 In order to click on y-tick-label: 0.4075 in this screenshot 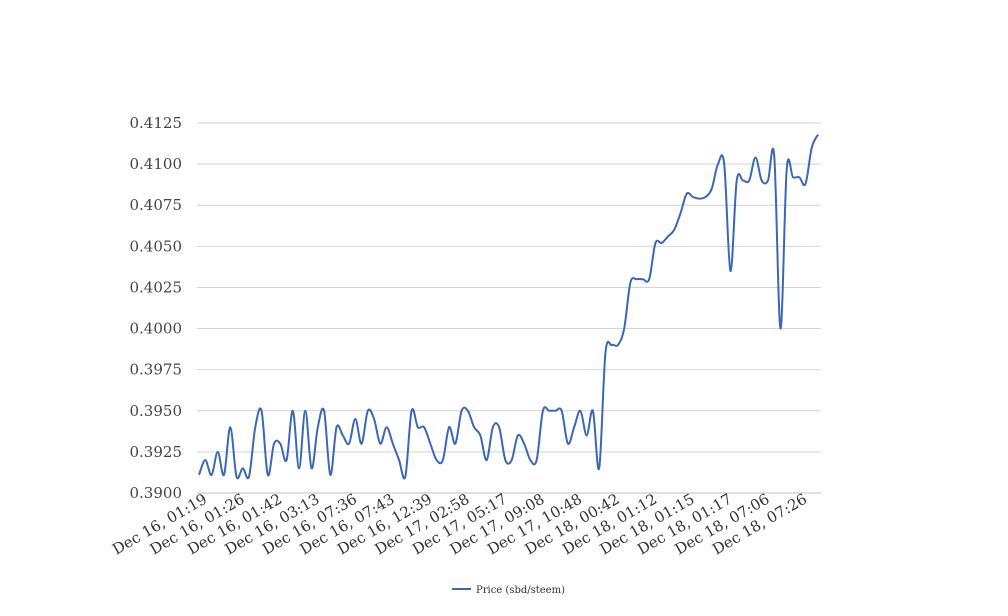, I will do `click(156, 205)`.